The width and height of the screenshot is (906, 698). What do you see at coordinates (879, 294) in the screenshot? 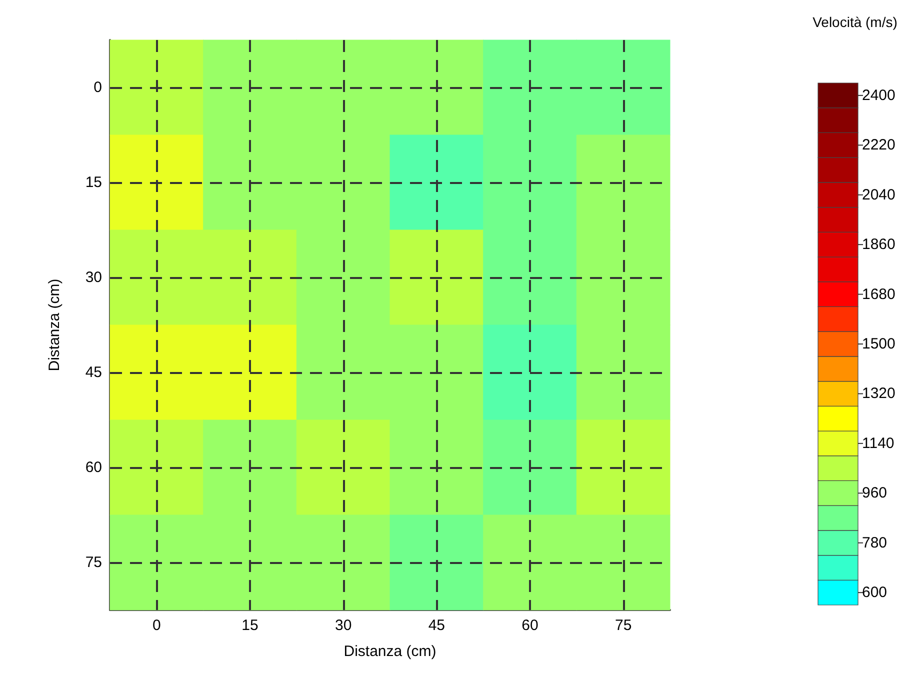
I see `color-bar-label: 1680` at bounding box center [879, 294].